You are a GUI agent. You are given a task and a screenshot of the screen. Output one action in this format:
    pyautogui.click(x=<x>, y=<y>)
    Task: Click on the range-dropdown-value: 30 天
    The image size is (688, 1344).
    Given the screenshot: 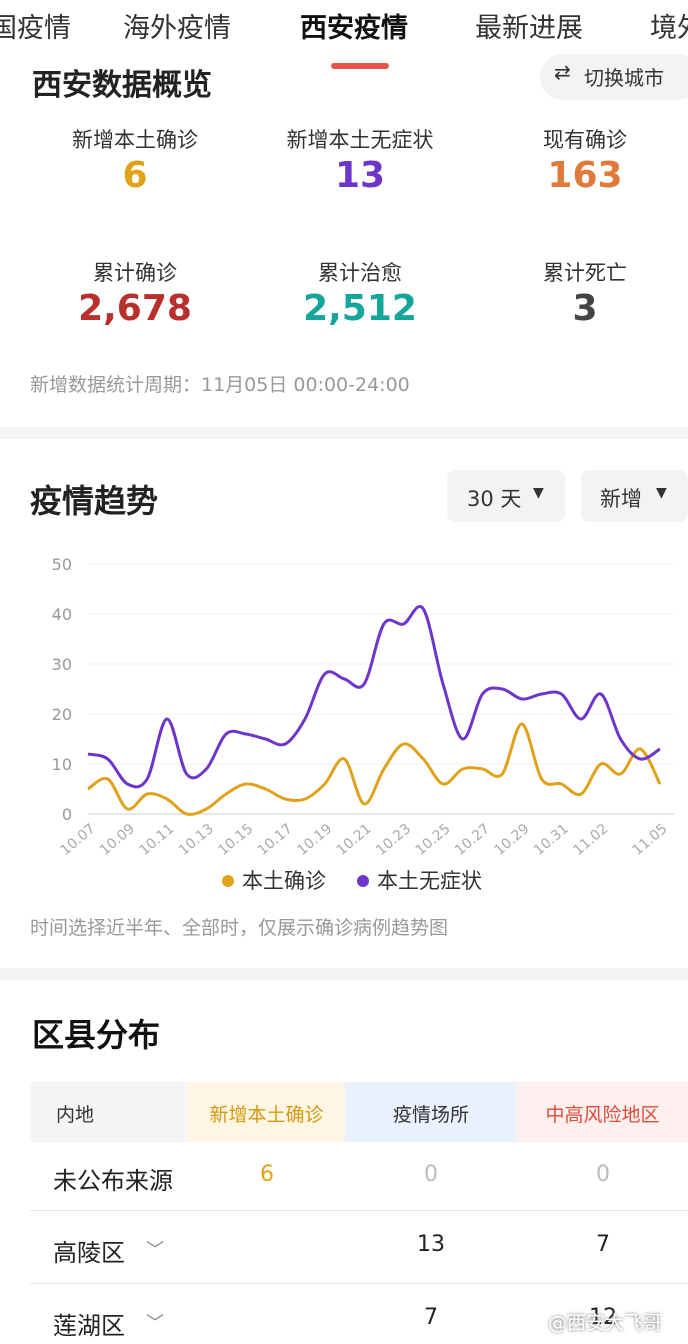 What is the action you would take?
    pyautogui.click(x=494, y=499)
    